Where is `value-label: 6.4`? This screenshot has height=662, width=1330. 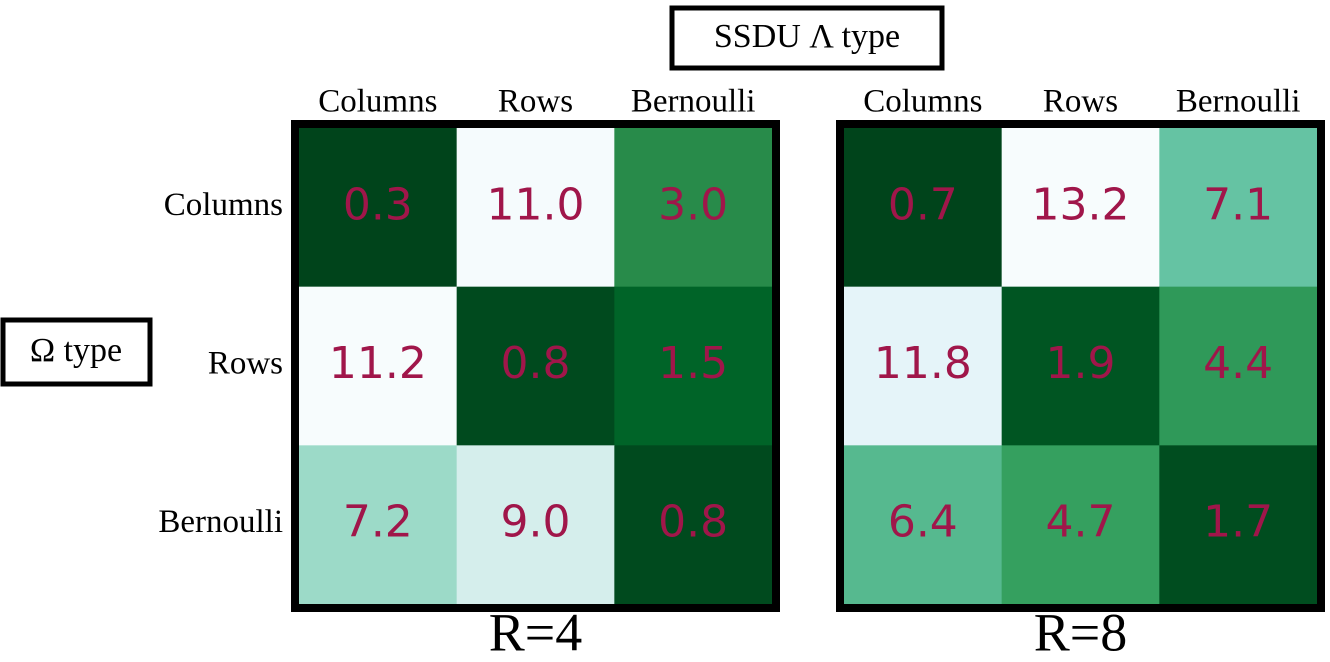
value-label: 6.4 is located at coordinates (923, 522).